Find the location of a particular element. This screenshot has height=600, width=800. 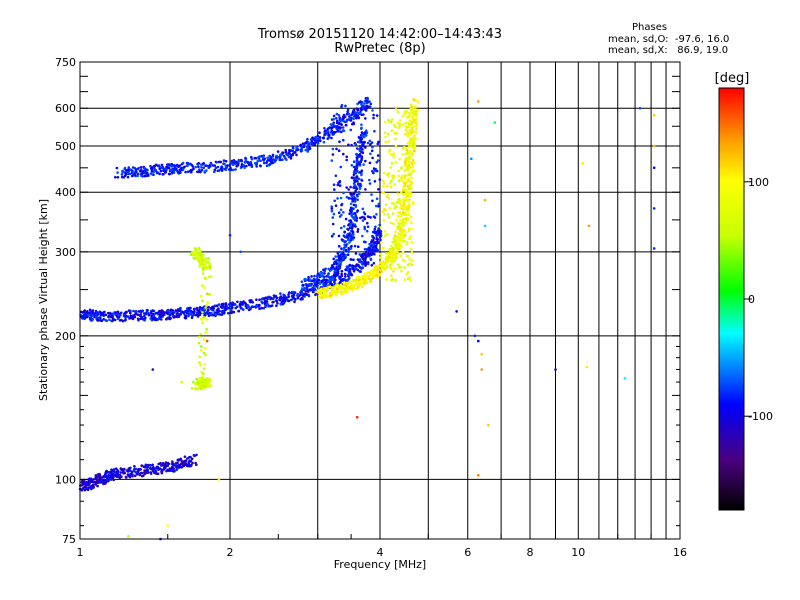

x-tick-label: 10 is located at coordinates (578, 552).